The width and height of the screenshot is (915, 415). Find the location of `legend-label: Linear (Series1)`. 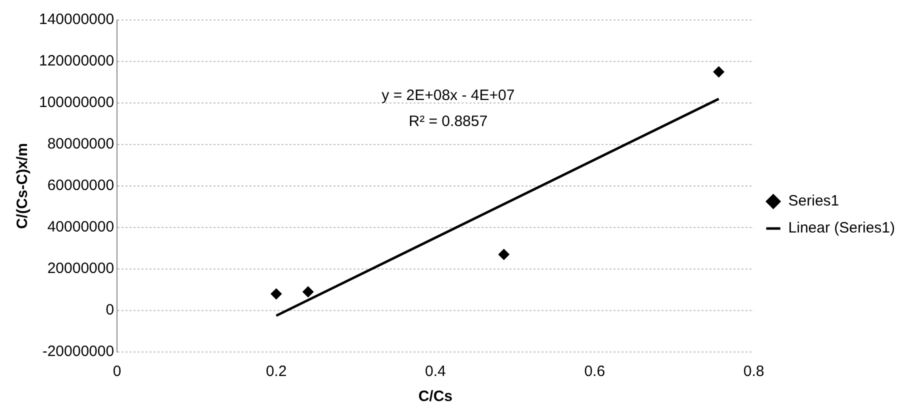

legend-label: Linear (Series1) is located at coordinates (842, 228).